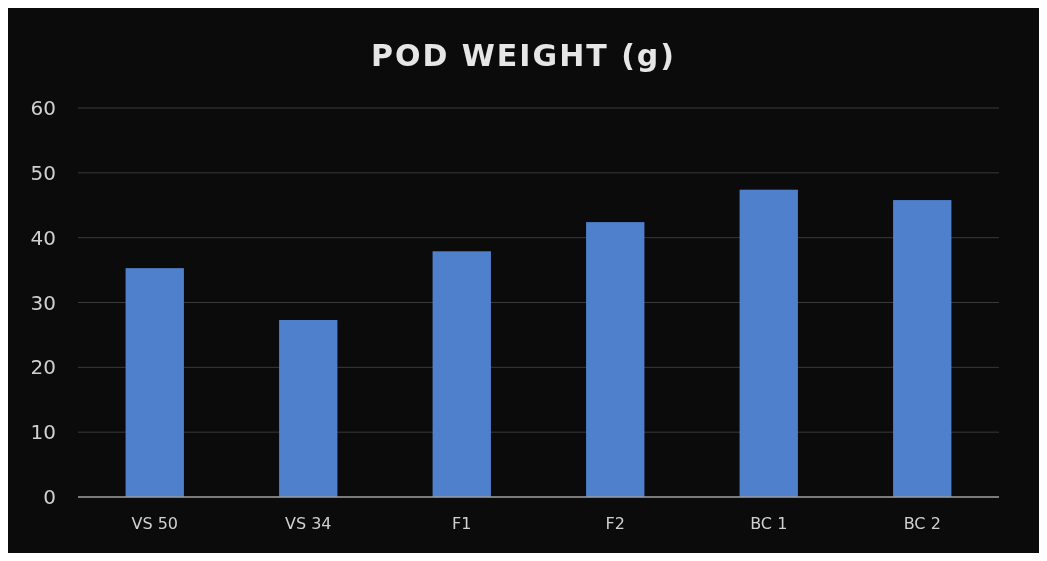  I want to click on x-tick-label: F1, so click(462, 523).